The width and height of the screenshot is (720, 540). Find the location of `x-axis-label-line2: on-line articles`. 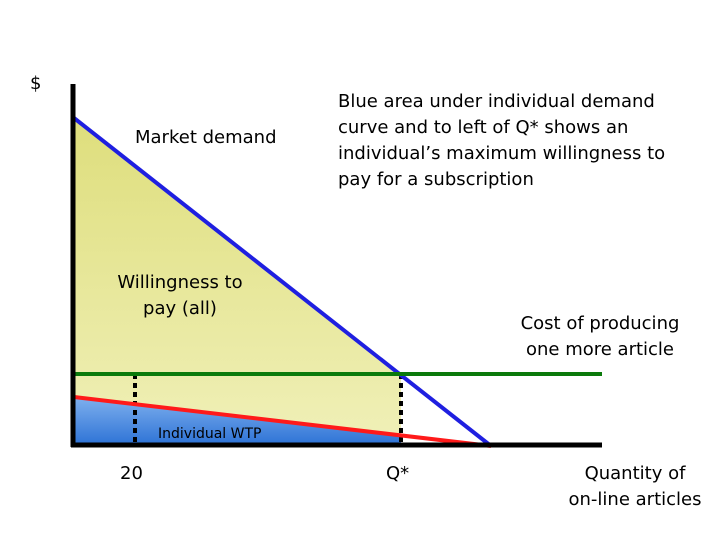

x-axis-label-line2: on-line articles is located at coordinates (635, 499).